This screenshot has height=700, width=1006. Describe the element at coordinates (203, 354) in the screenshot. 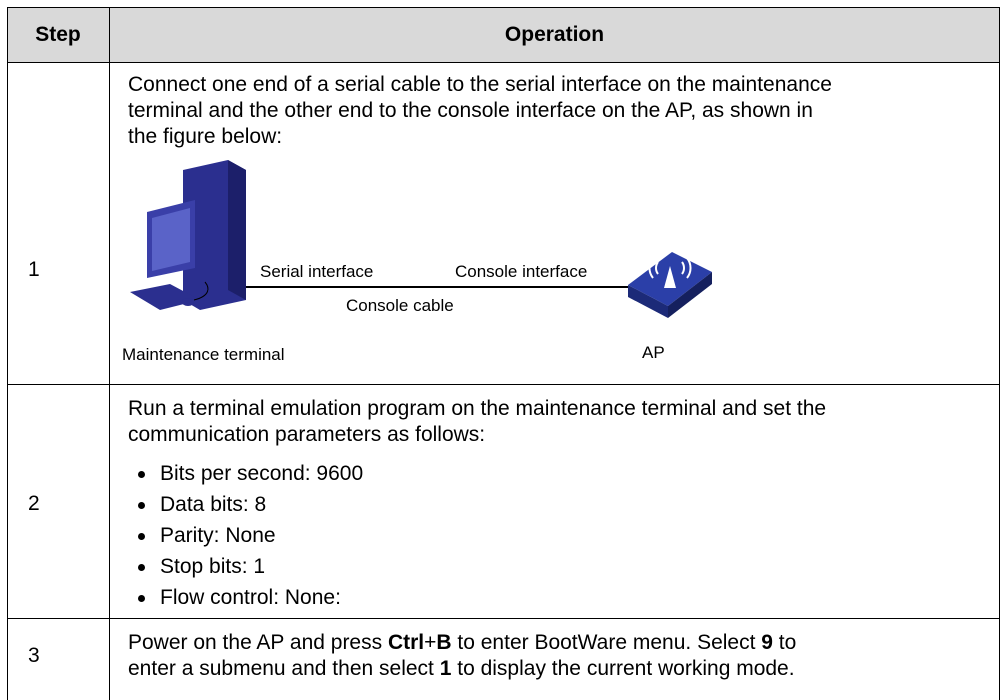

I see `figure-label: Maintenance terminal` at that location.